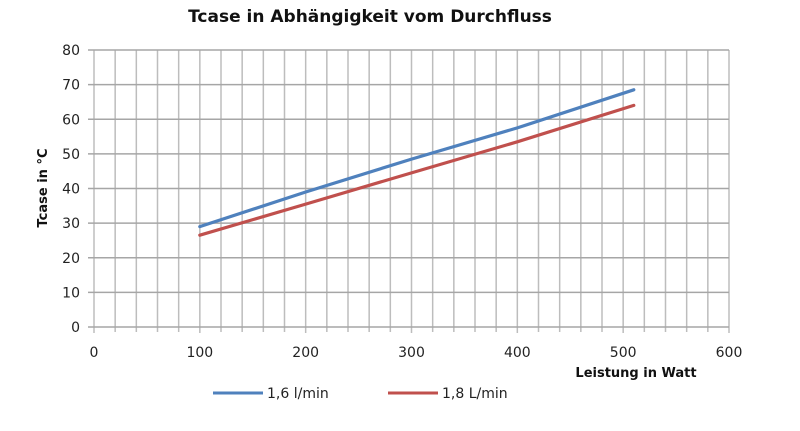 The width and height of the screenshot is (800, 431). Describe the element at coordinates (71, 259) in the screenshot. I see `y-tick-label: 20` at that location.